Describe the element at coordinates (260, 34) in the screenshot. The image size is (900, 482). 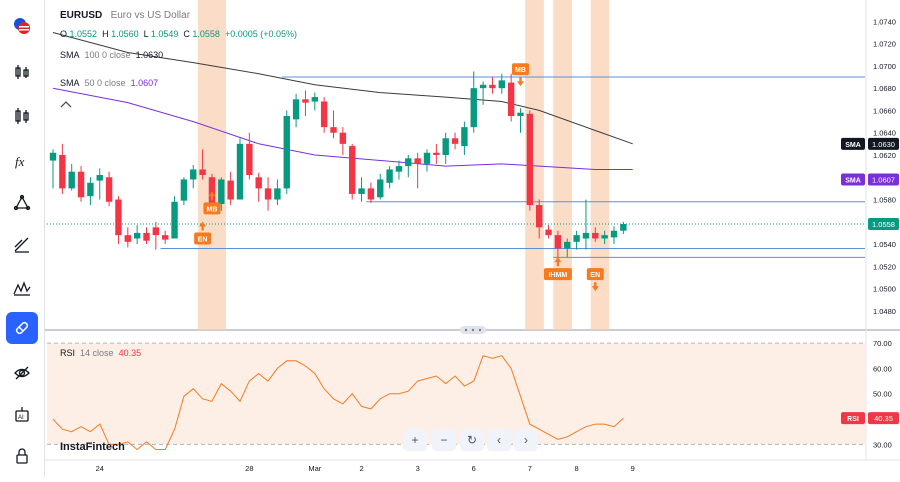
I see `change-value: +0.0005 (+0.05%)` at that location.